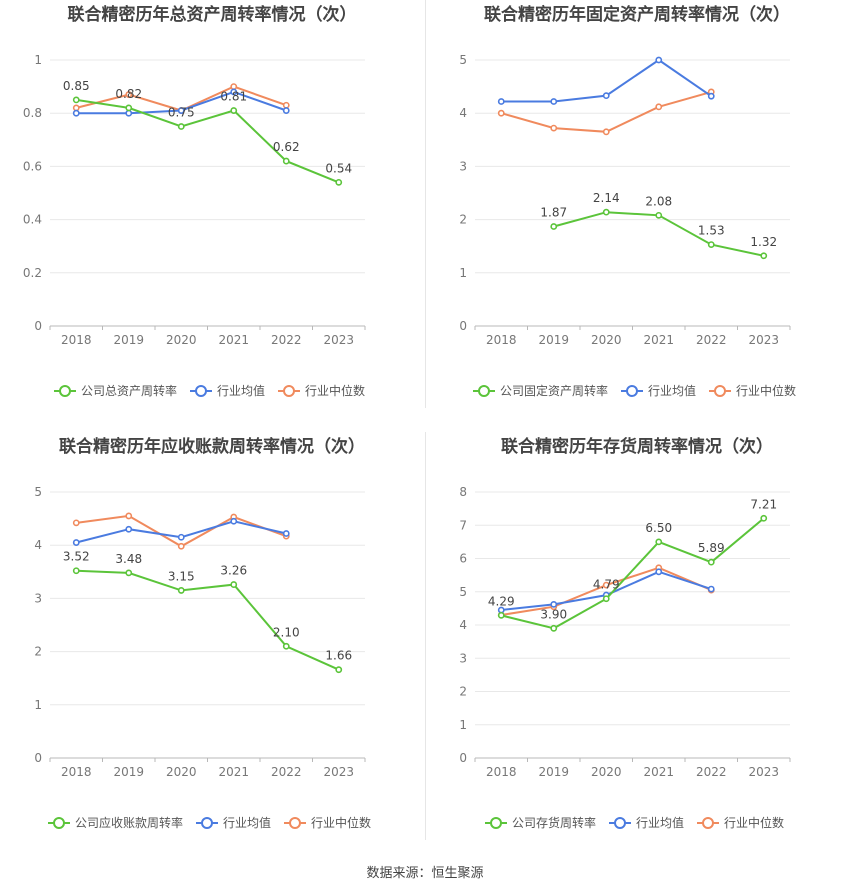 This screenshot has height=891, width=850. What do you see at coordinates (658, 201) in the screenshot?
I see `data-label: 2.08` at bounding box center [658, 201].